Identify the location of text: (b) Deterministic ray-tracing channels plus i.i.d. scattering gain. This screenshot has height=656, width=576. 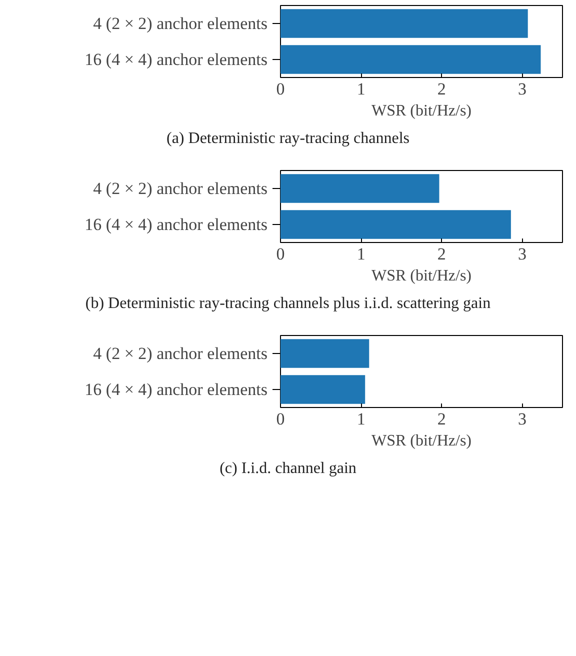
(288, 304).